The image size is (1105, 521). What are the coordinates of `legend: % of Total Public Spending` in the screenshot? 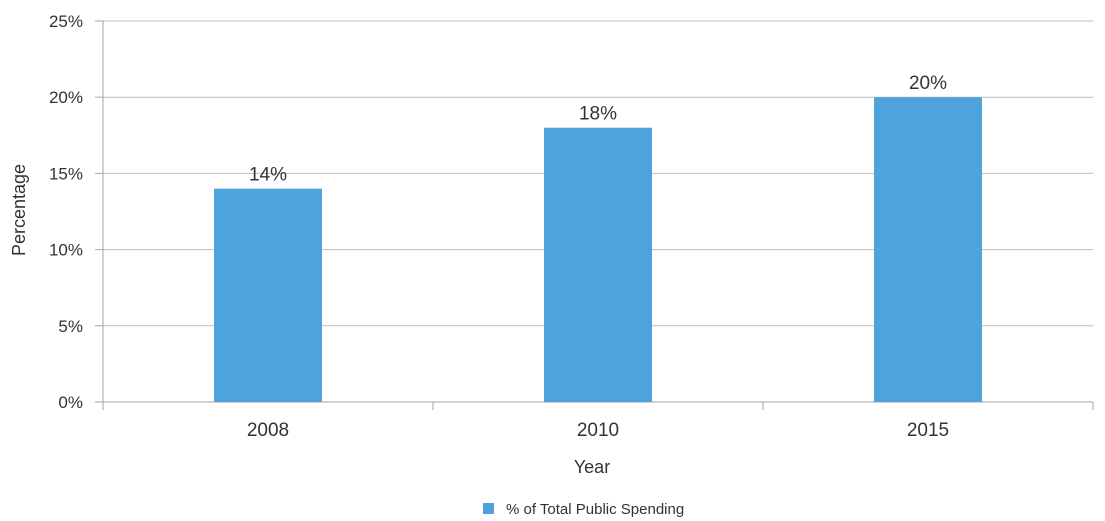 It's located at (583, 509).